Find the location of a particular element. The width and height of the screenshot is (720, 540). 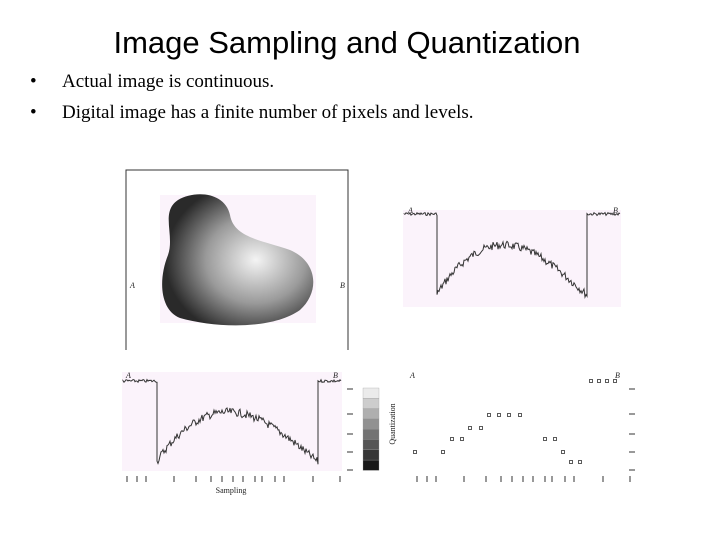

quantized-panel: A B is located at coordinates (522, 426).